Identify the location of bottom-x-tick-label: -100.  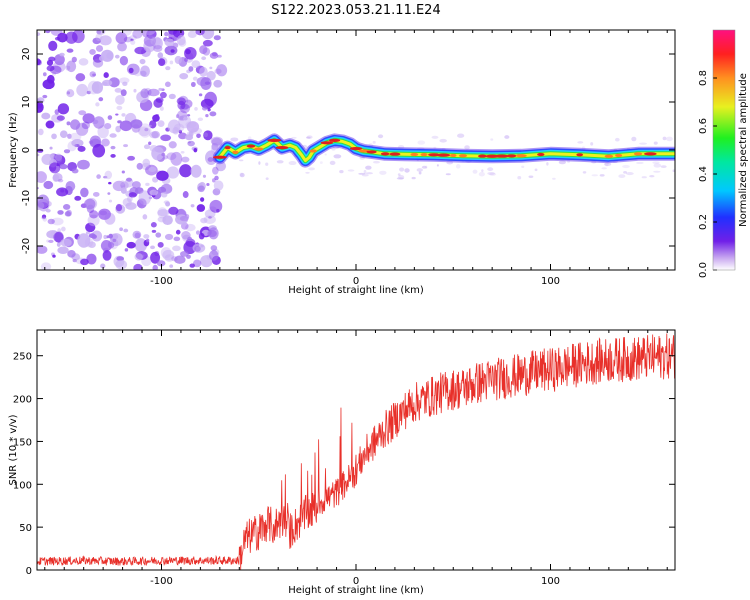
(161, 581).